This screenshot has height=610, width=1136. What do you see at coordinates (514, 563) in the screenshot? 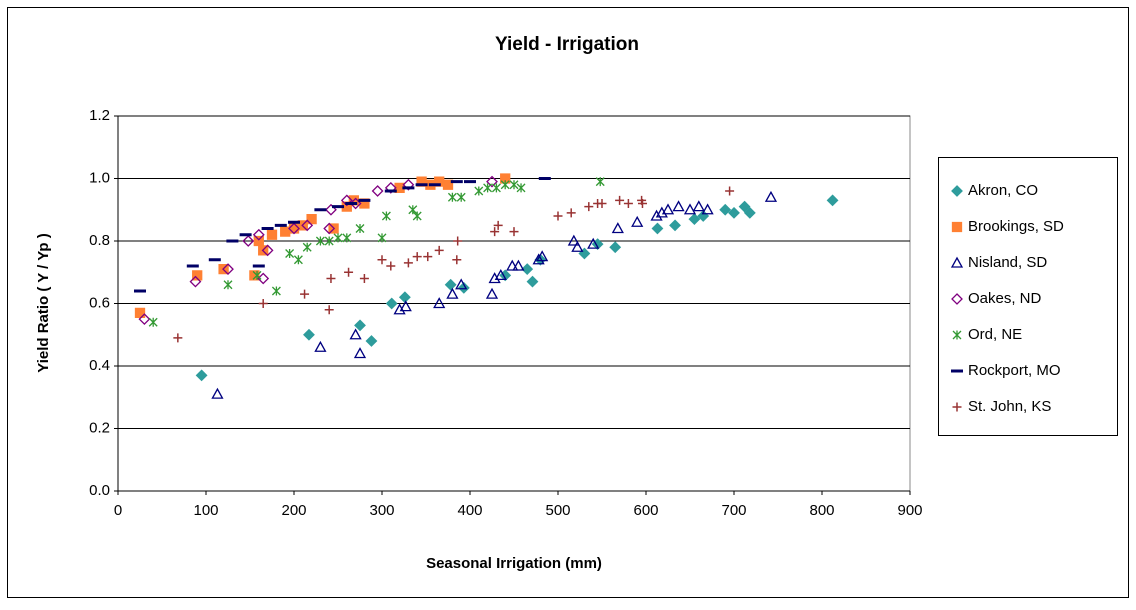
I see `x-axis-label: Seasonal Irrigation (mm)` at bounding box center [514, 563].